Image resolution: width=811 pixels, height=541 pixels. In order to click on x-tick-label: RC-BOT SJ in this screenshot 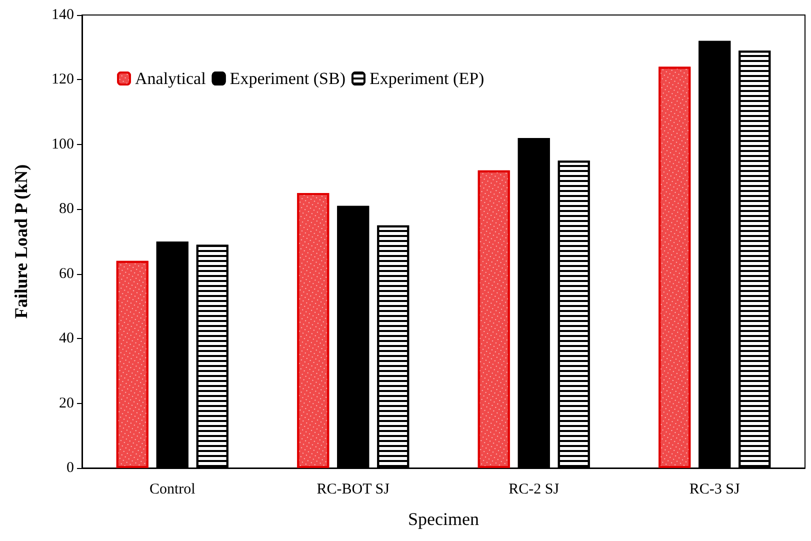, I will do `click(353, 490)`.